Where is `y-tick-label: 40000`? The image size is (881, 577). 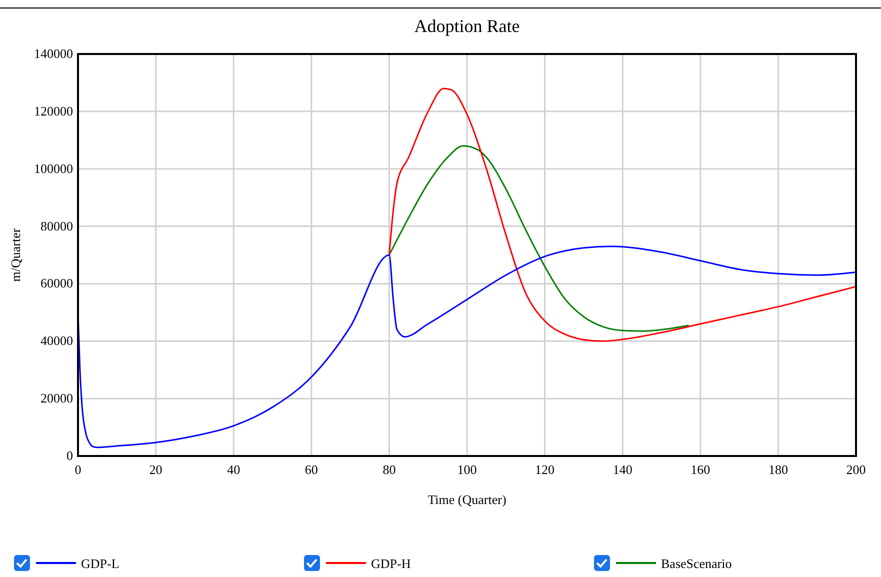
y-tick-label: 40000 is located at coordinates (56, 340).